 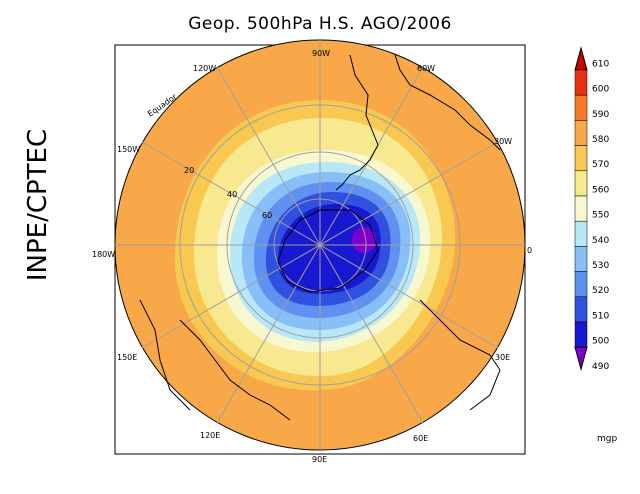 I want to click on colorbar-label-540: 540, so click(x=600, y=241).